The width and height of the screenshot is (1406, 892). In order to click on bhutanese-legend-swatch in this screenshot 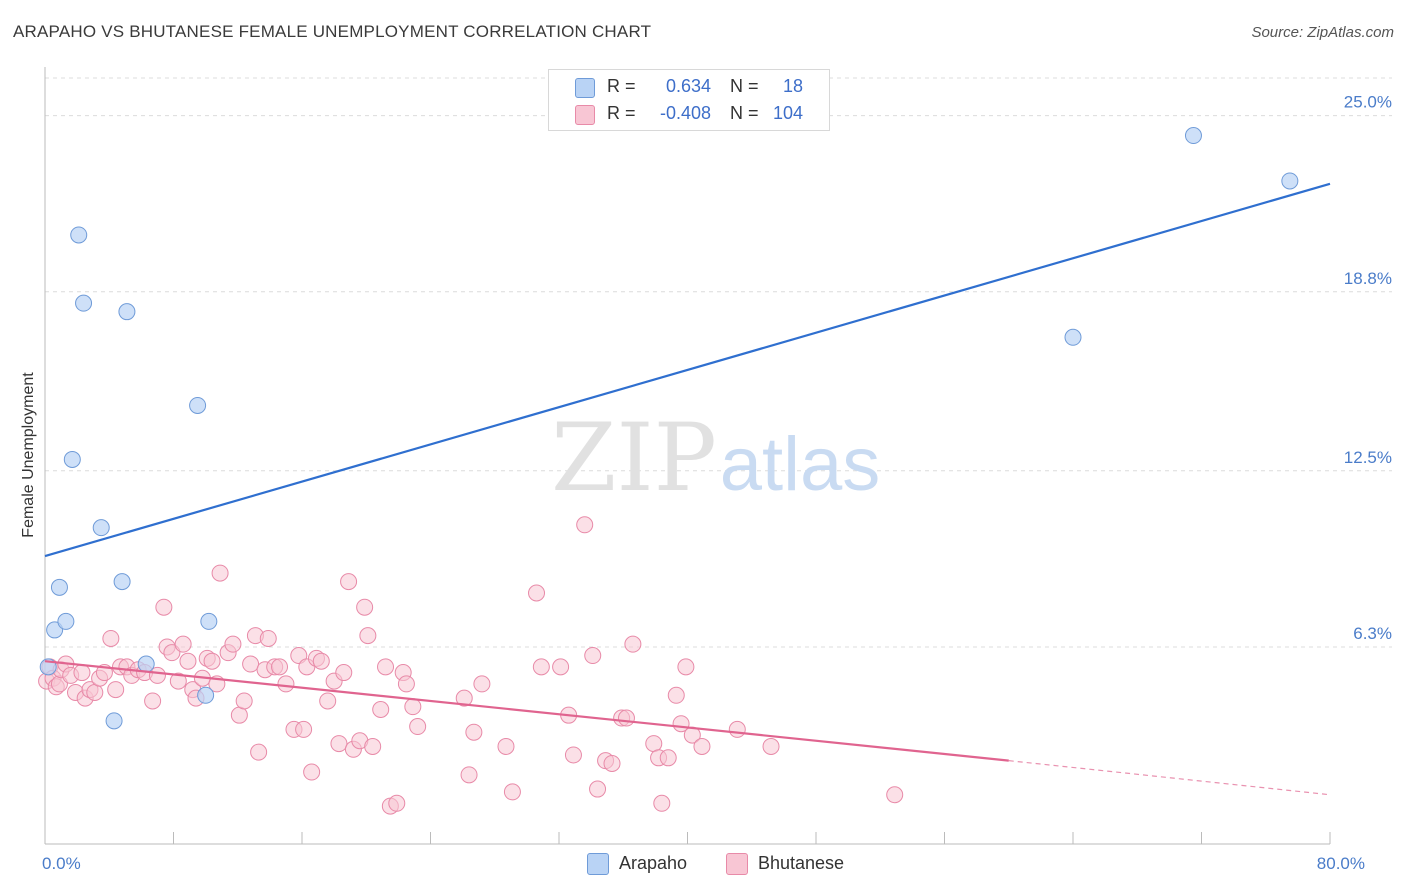, I will do `click(737, 864)`.